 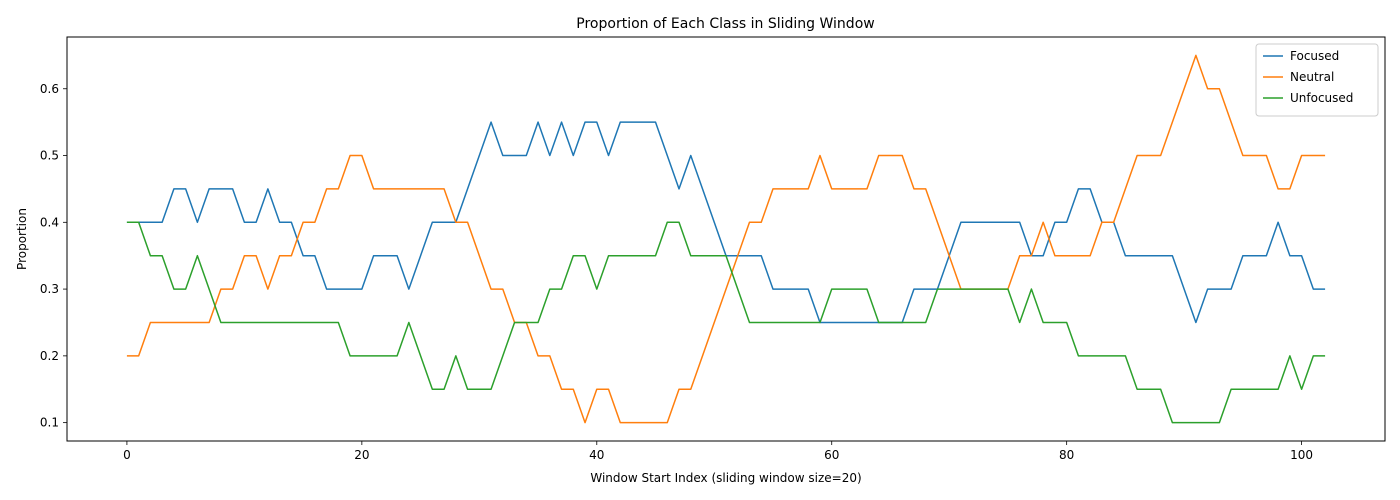 What do you see at coordinates (1321, 98) in the screenshot?
I see `legend-label-unfocused: Unfocused` at bounding box center [1321, 98].